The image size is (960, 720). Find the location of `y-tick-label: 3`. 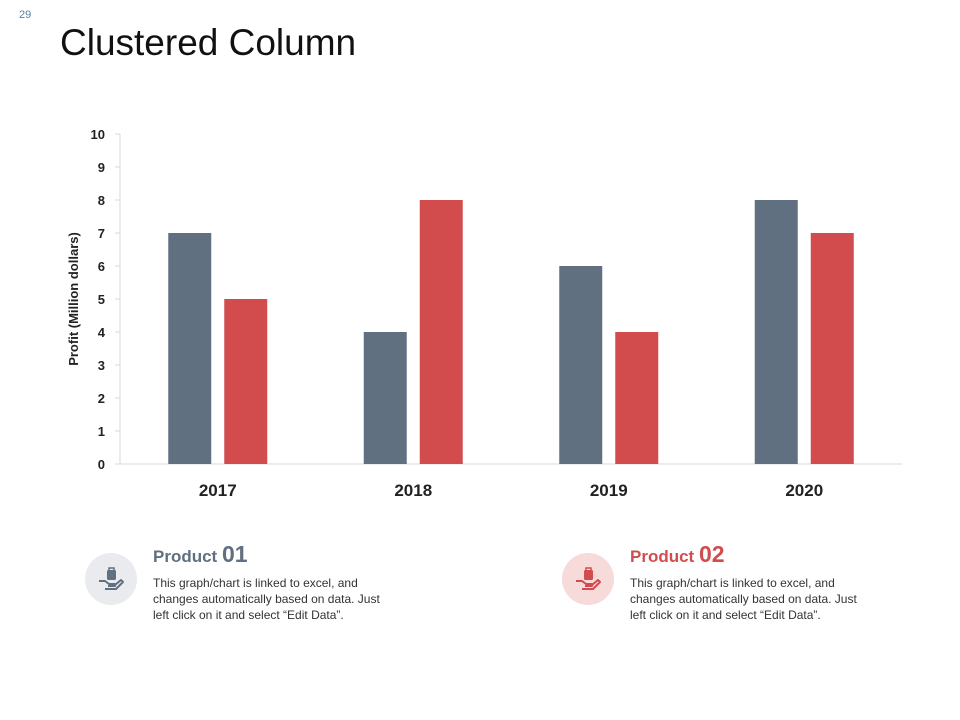

y-tick-label: 3 is located at coordinates (101, 365).